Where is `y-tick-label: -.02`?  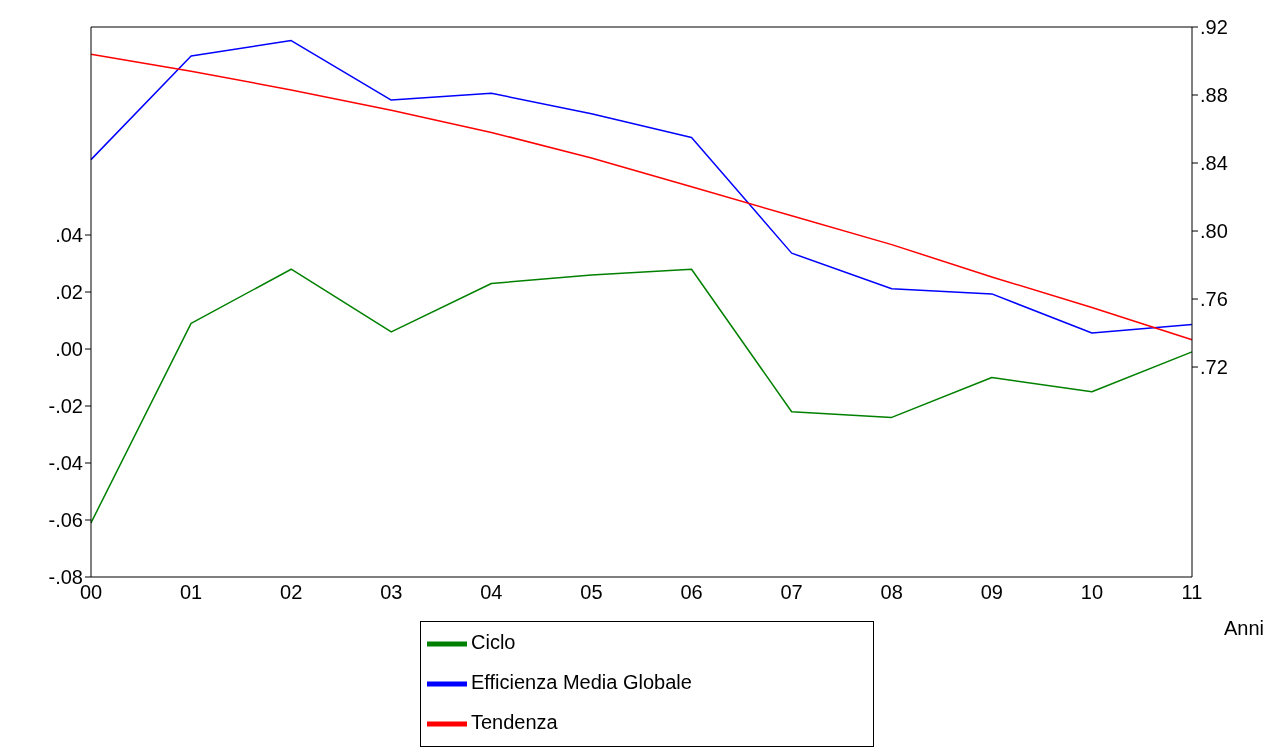
y-tick-label: -.02 is located at coordinates (65, 406).